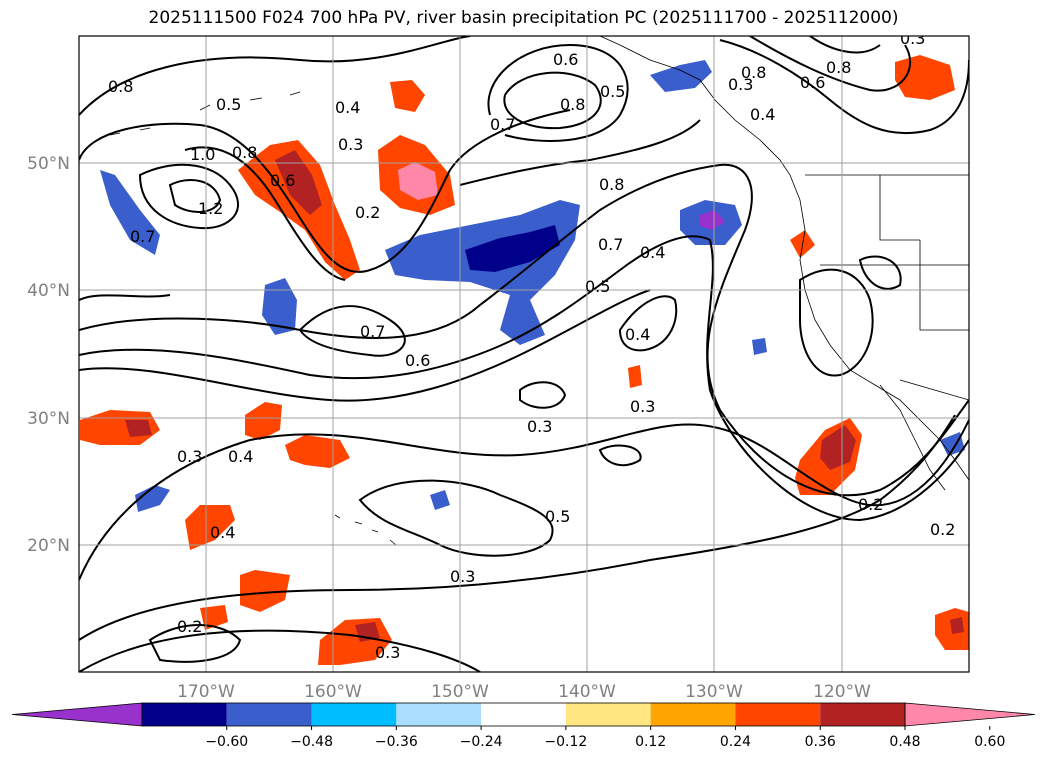 This screenshot has width=1047, height=765. Describe the element at coordinates (396, 742) in the screenshot. I see `colorbar-tick-label: −0.36` at that location.